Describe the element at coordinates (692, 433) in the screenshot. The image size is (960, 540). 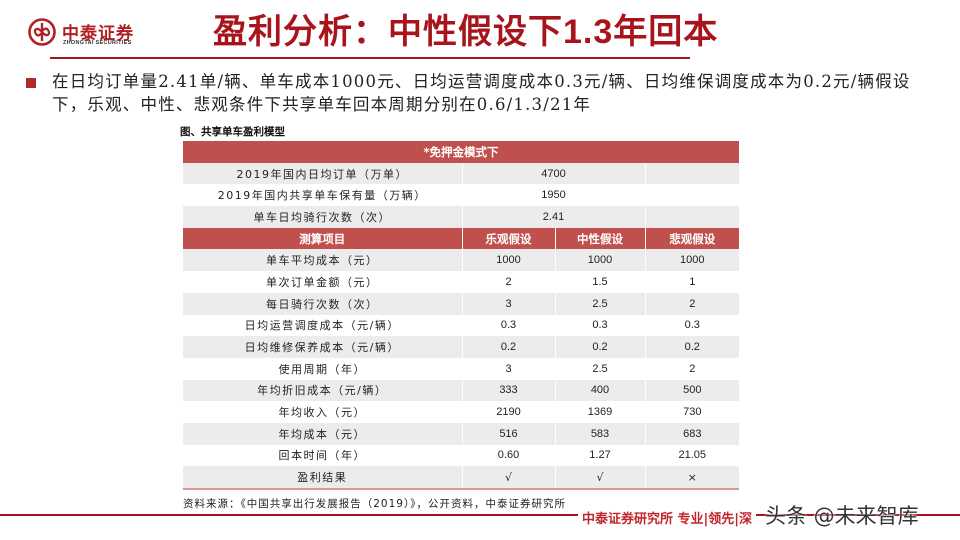
I see `cell-pessimistic: 683` at that location.